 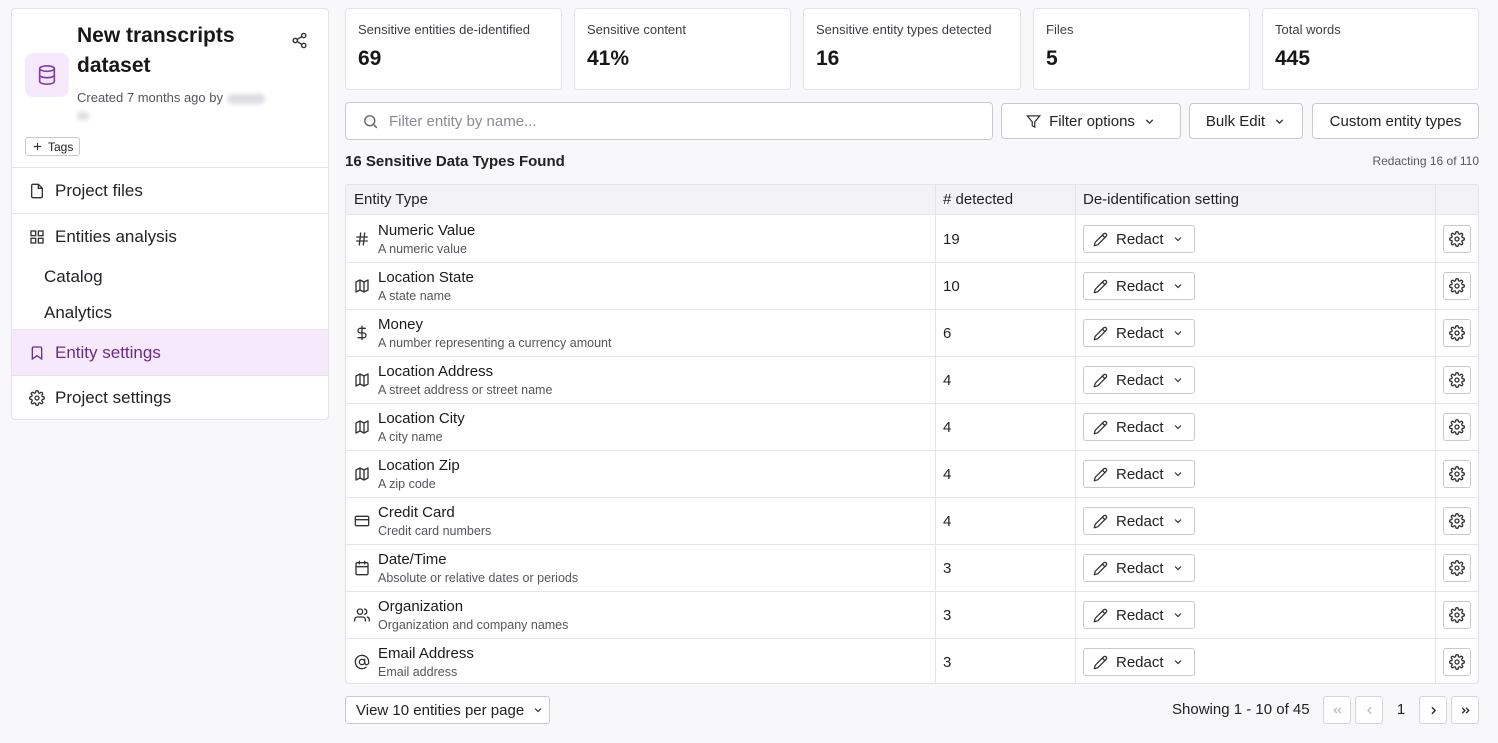 What do you see at coordinates (1161, 199) in the screenshot?
I see `header-setting: De-identification setting` at bounding box center [1161, 199].